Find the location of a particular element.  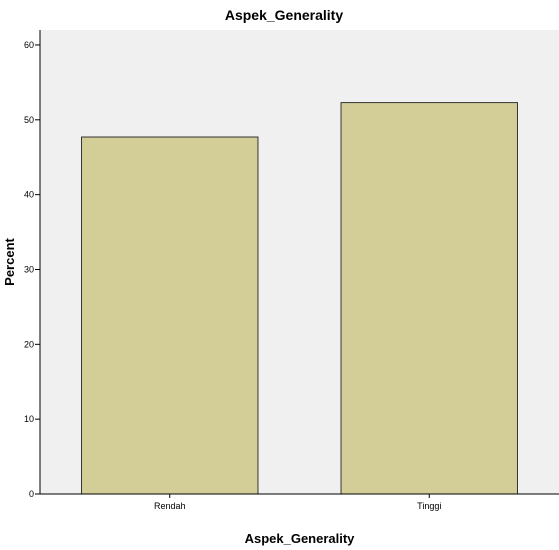

x-tick-label: Tinggi is located at coordinates (429, 506).